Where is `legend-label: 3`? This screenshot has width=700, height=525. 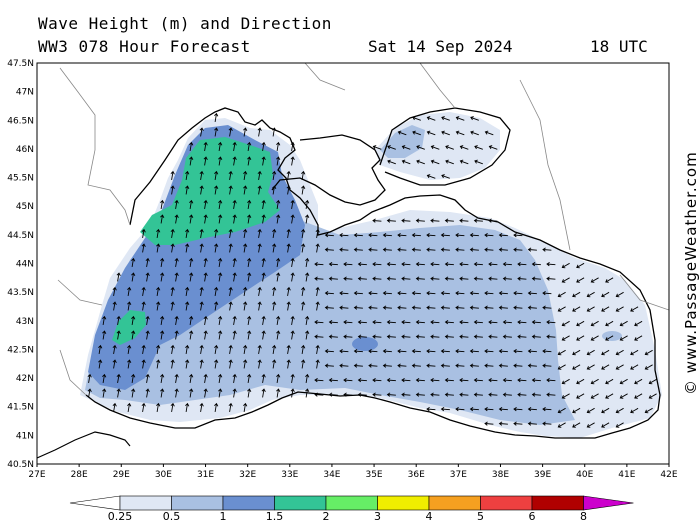 legend-label: 3 is located at coordinates (377, 516).